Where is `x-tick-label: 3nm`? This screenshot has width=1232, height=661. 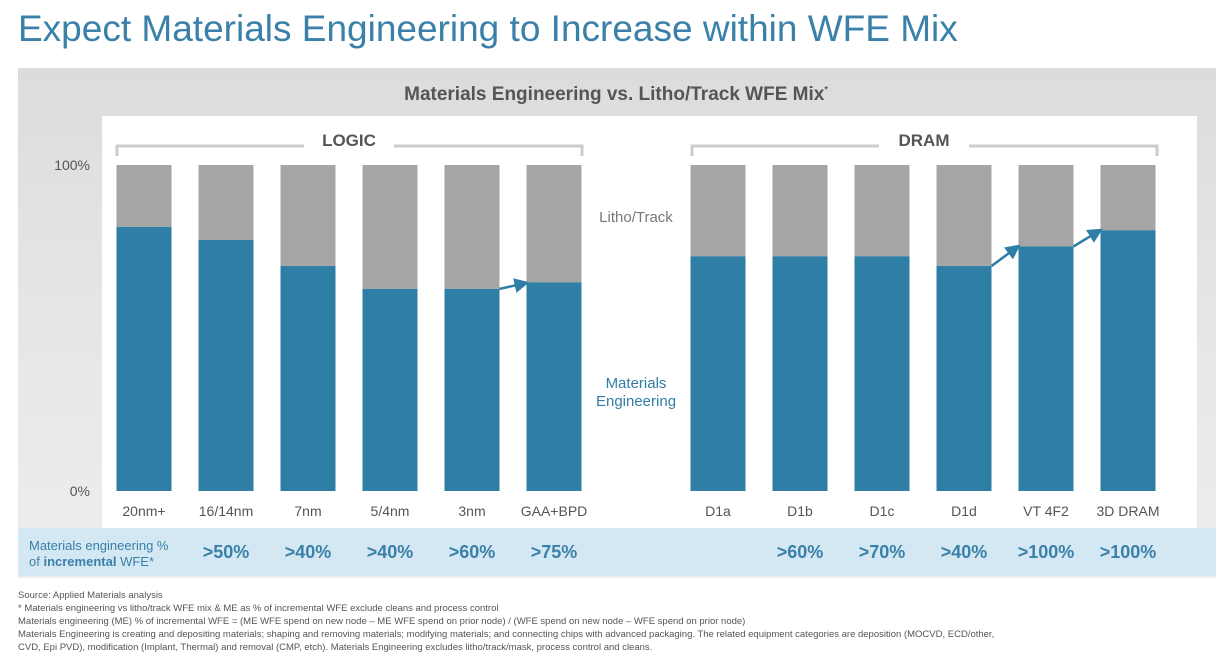 x-tick-label: 3nm is located at coordinates (471, 511).